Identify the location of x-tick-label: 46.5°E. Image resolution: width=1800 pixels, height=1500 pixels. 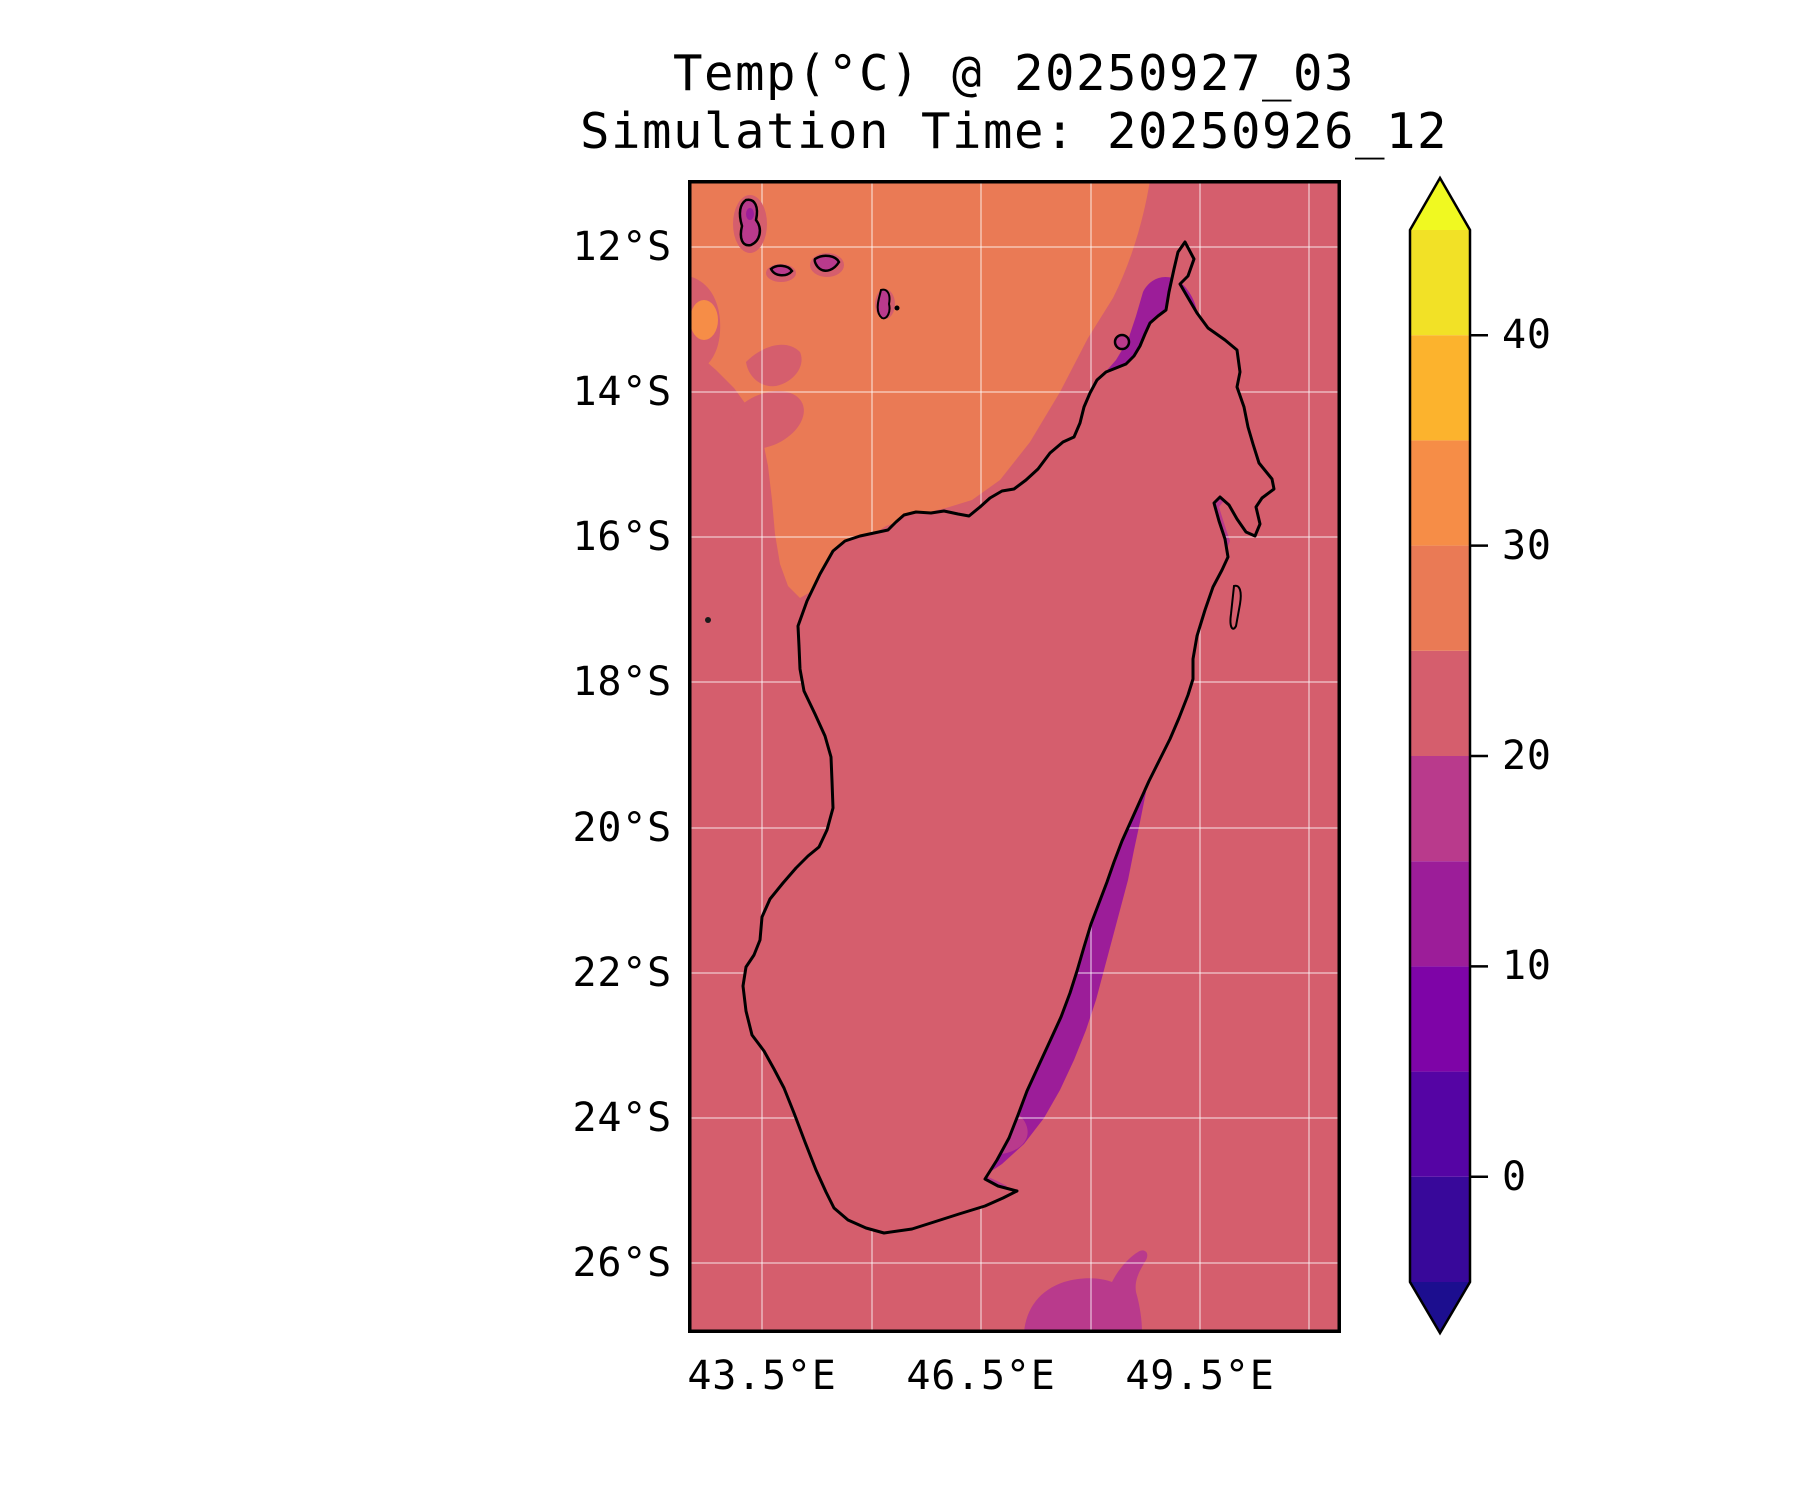
(981, 1376).